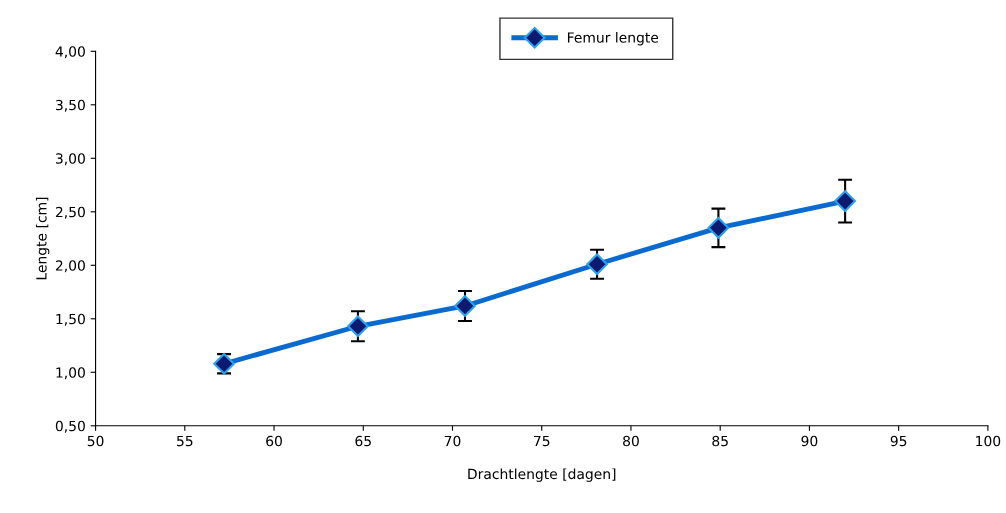 This screenshot has width=1006, height=513. I want to click on y-tick-label: 1,00, so click(70, 373).